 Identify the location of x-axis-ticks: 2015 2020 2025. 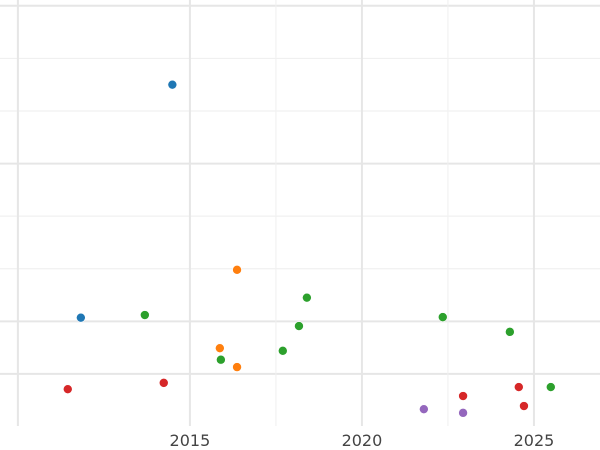
(362, 440).